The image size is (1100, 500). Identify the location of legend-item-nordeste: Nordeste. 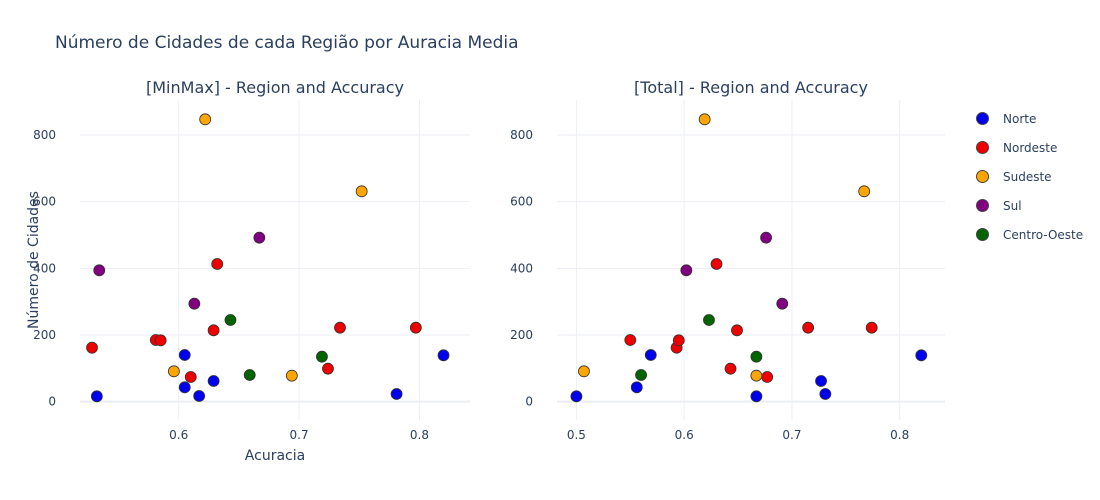
(1027, 147).